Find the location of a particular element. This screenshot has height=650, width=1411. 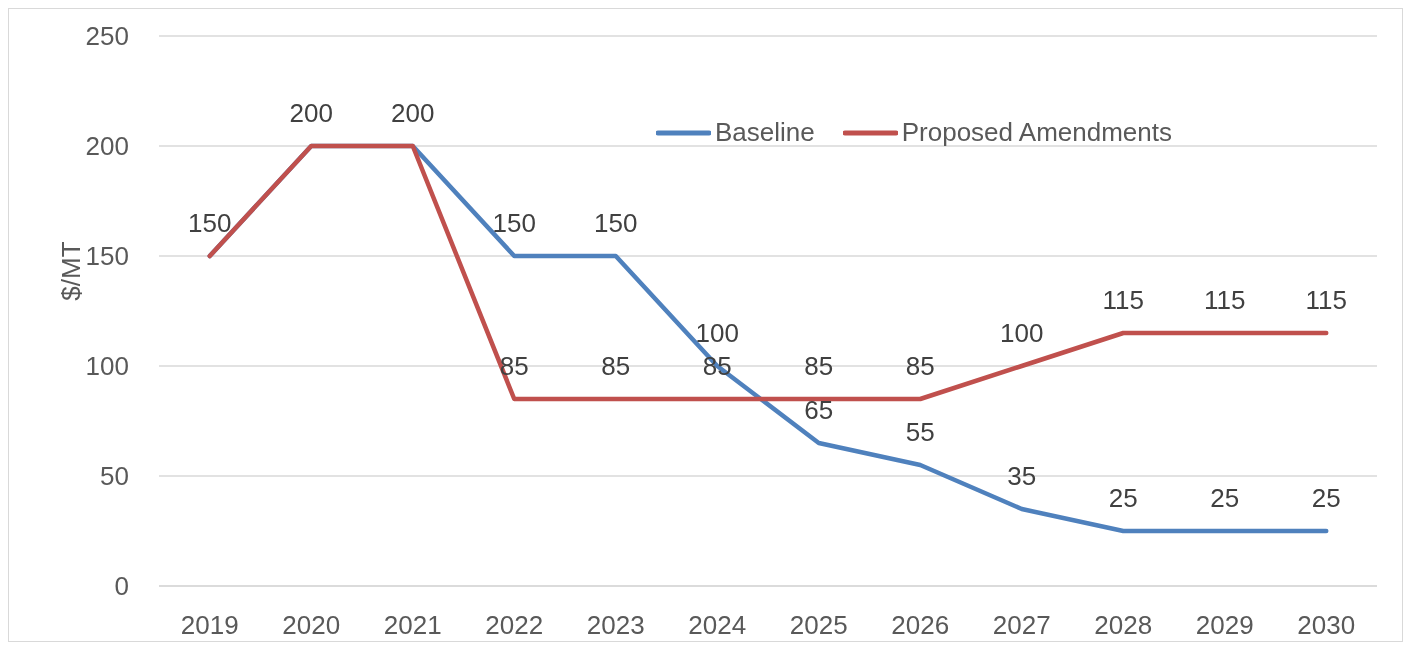

x-tick-label: 2022 is located at coordinates (514, 625).